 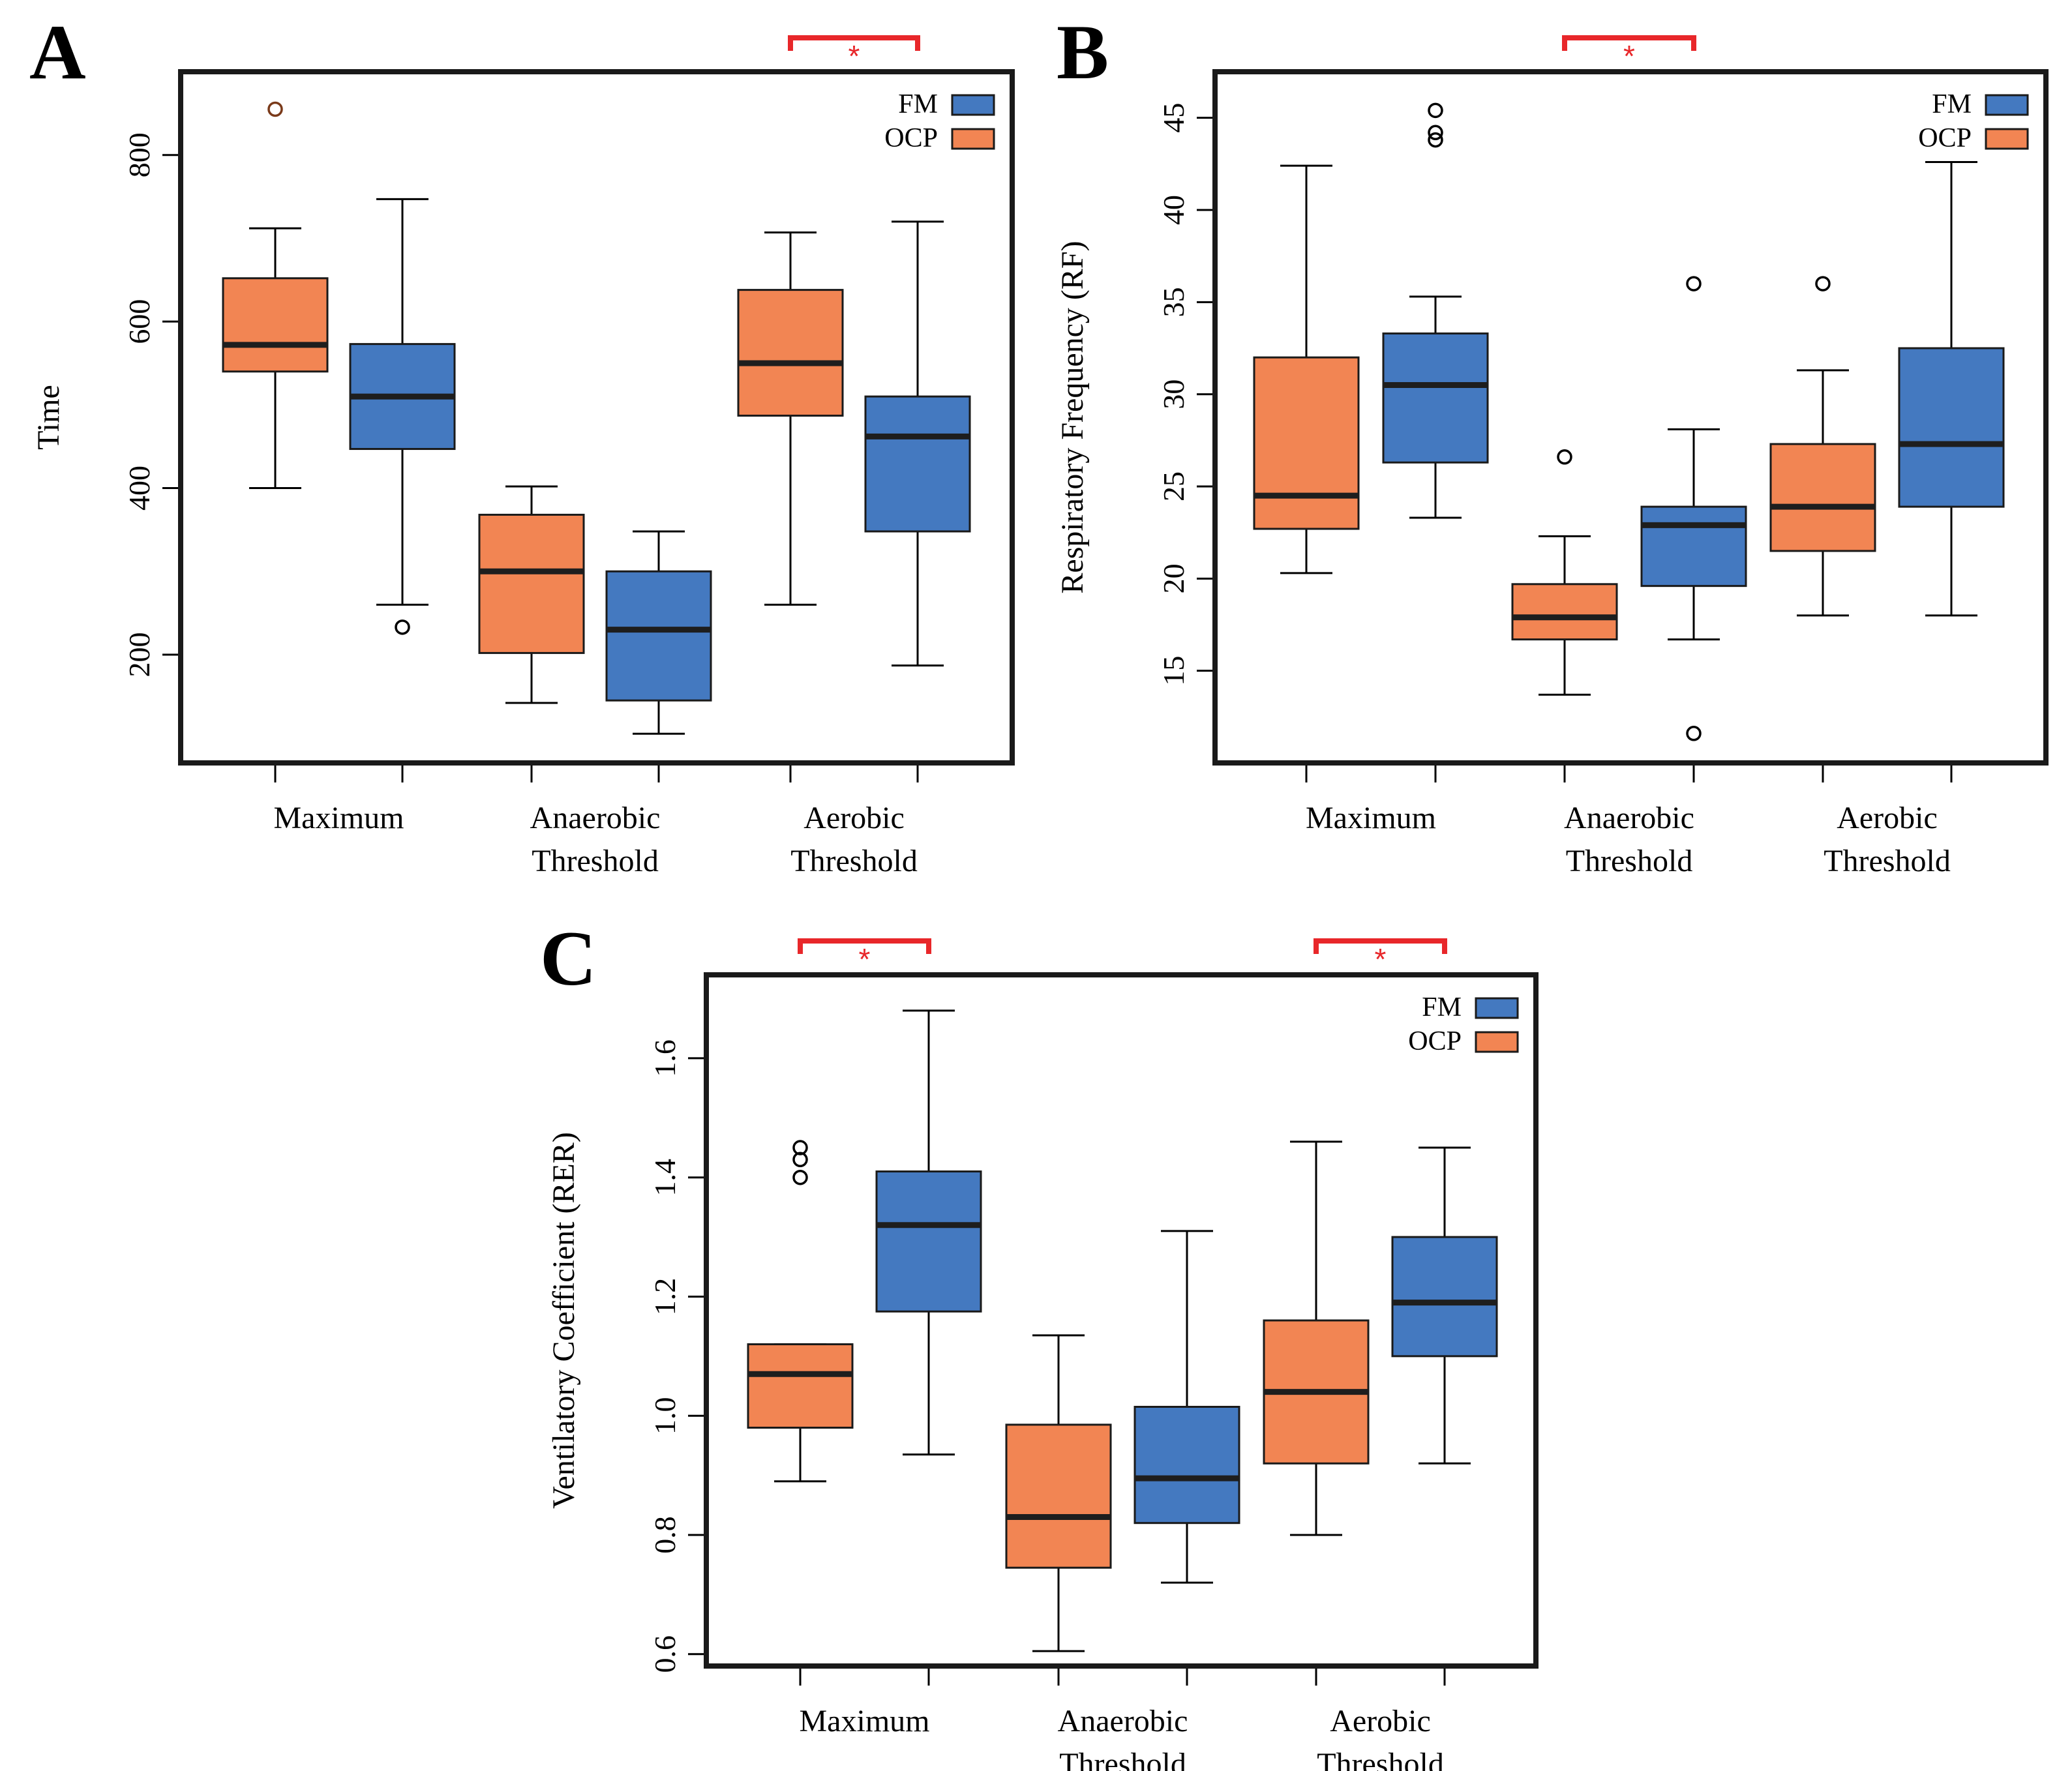 What do you see at coordinates (139, 654) in the screenshot?
I see `y-tick-label: 200` at bounding box center [139, 654].